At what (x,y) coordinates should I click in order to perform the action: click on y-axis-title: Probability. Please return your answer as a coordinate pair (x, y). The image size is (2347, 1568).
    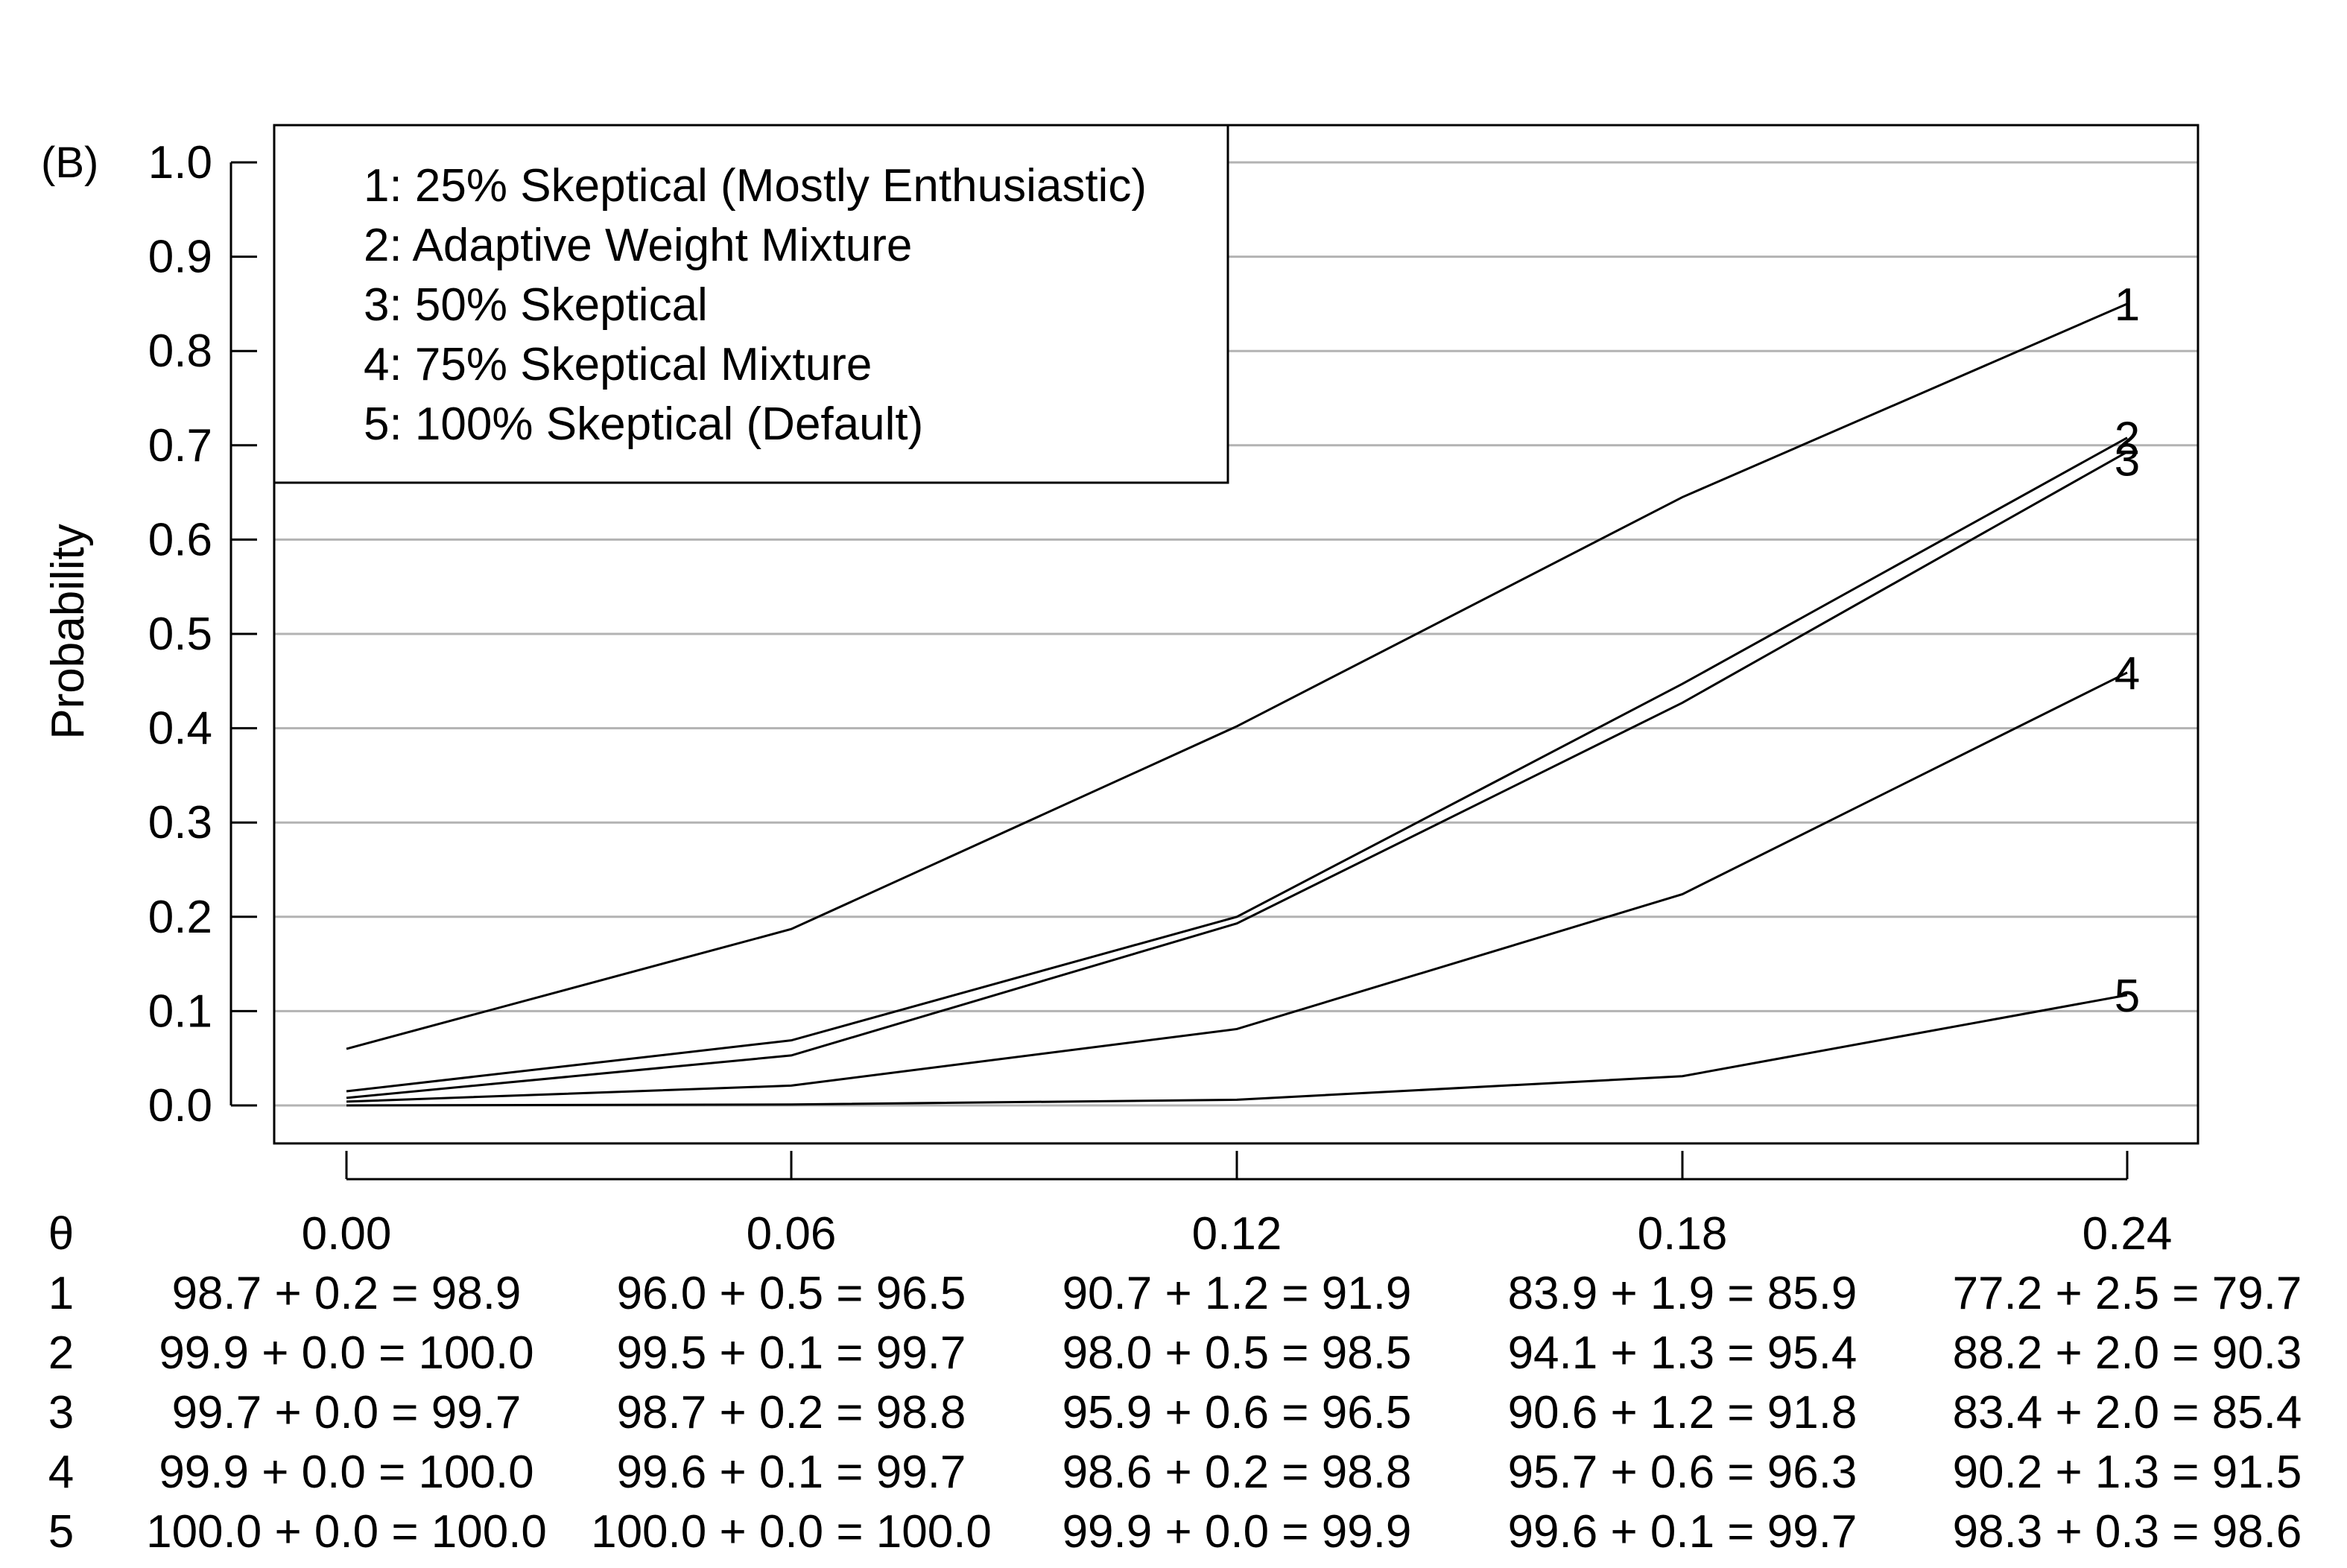
    Looking at the image, I should click on (68, 632).